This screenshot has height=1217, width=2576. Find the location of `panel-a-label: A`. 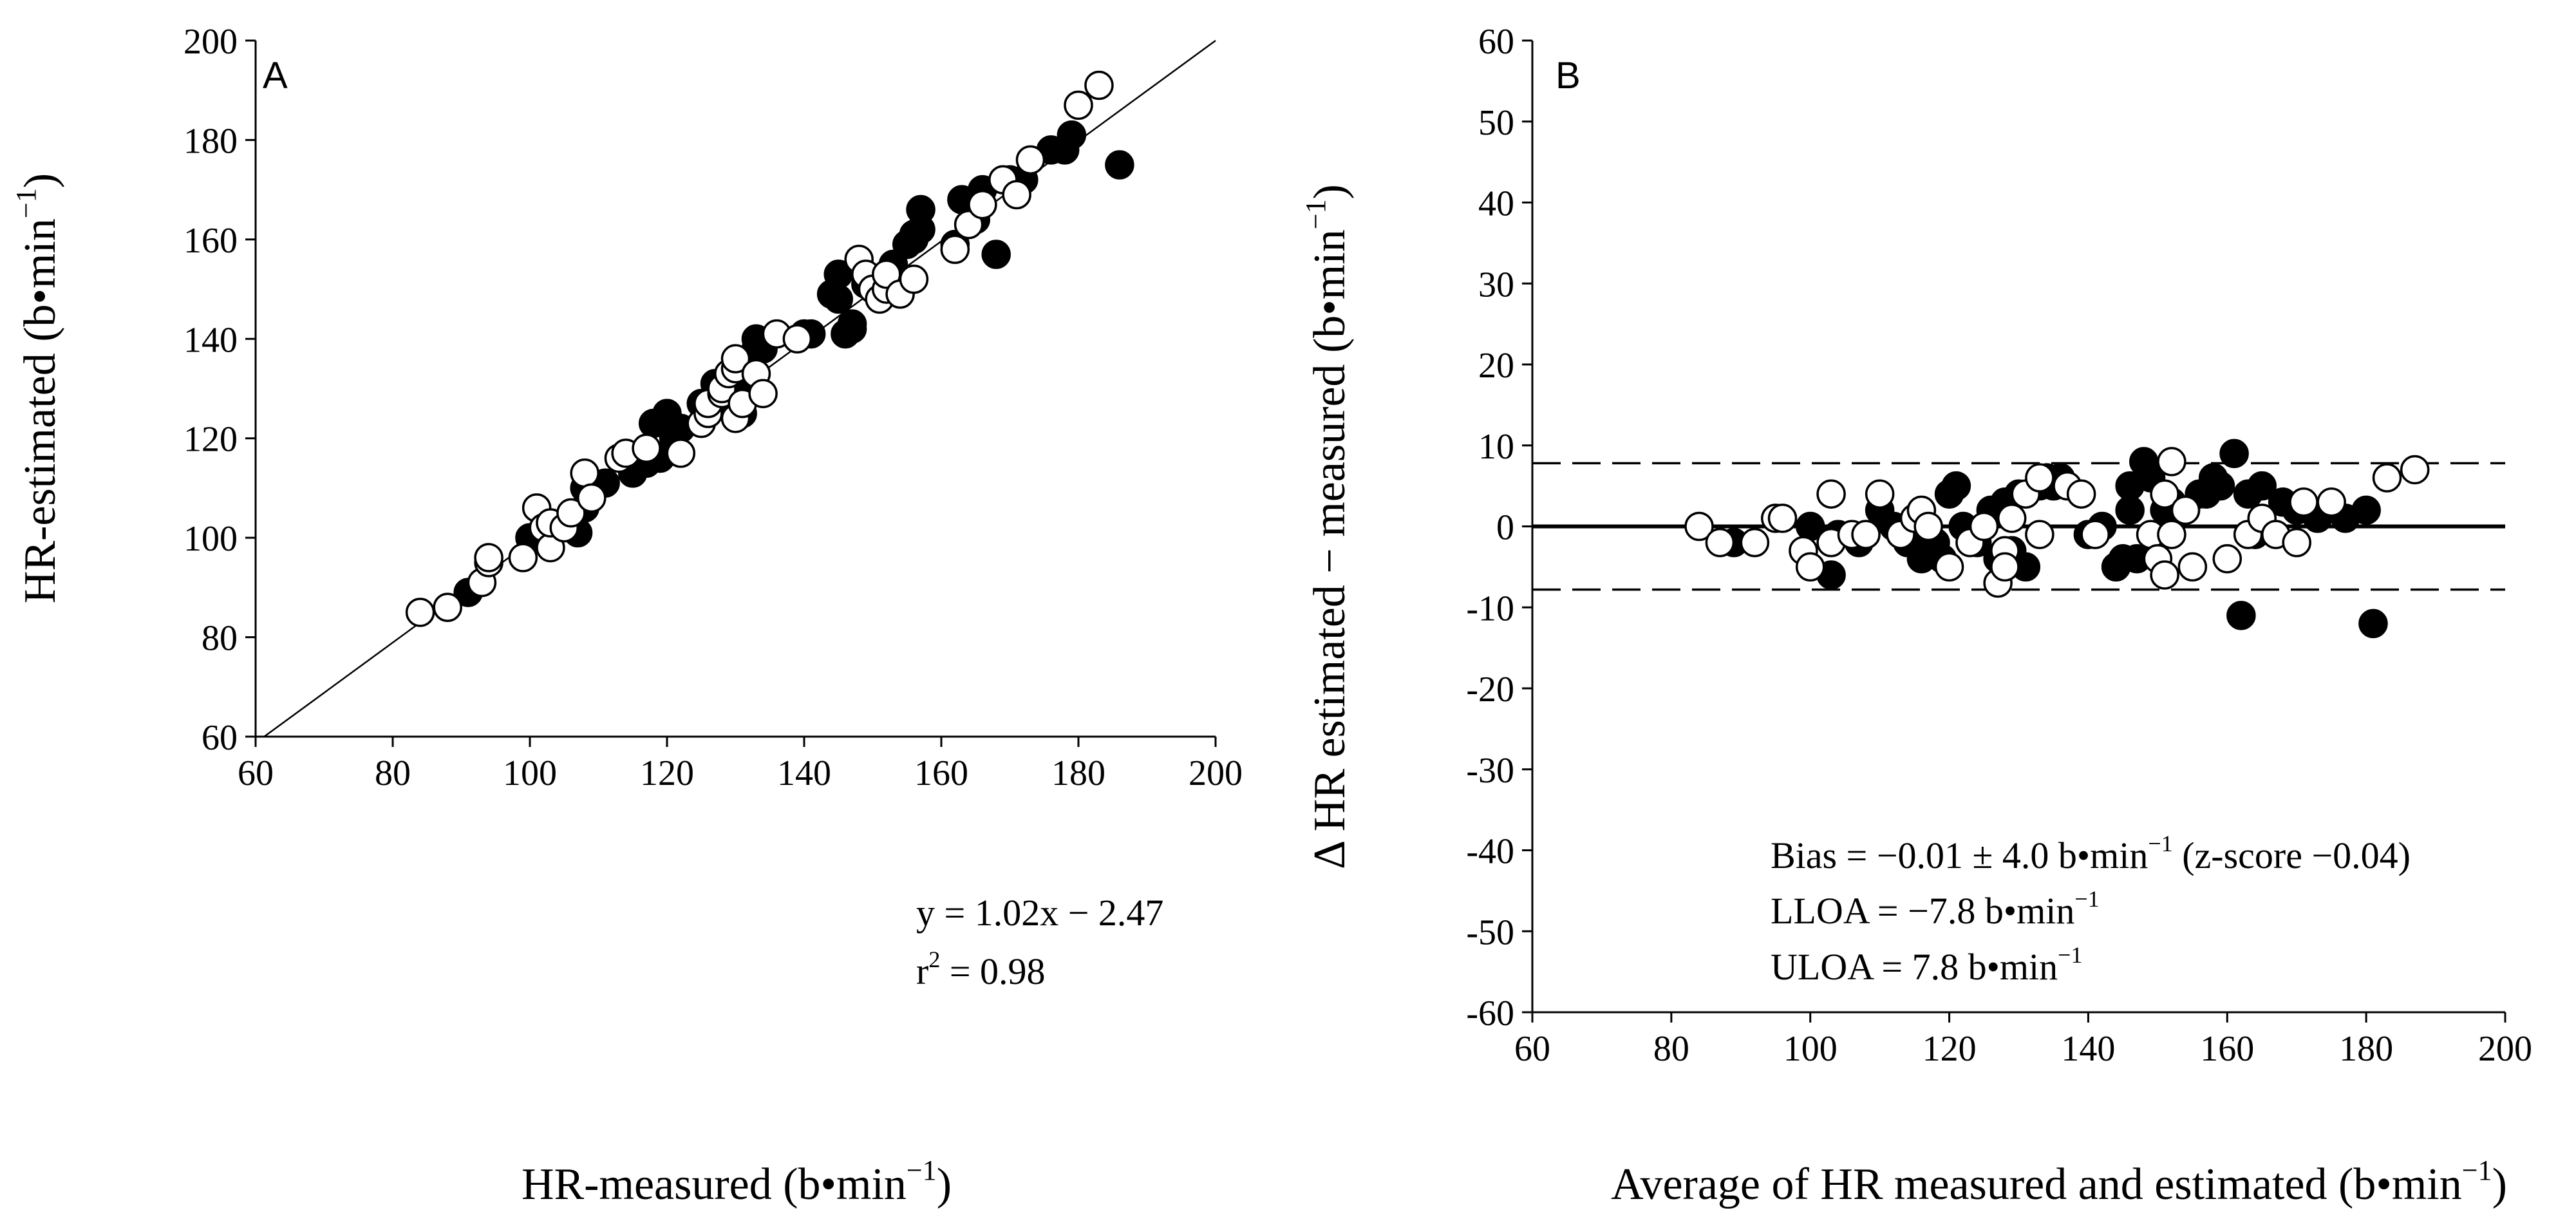

panel-a-label: A is located at coordinates (275, 76).